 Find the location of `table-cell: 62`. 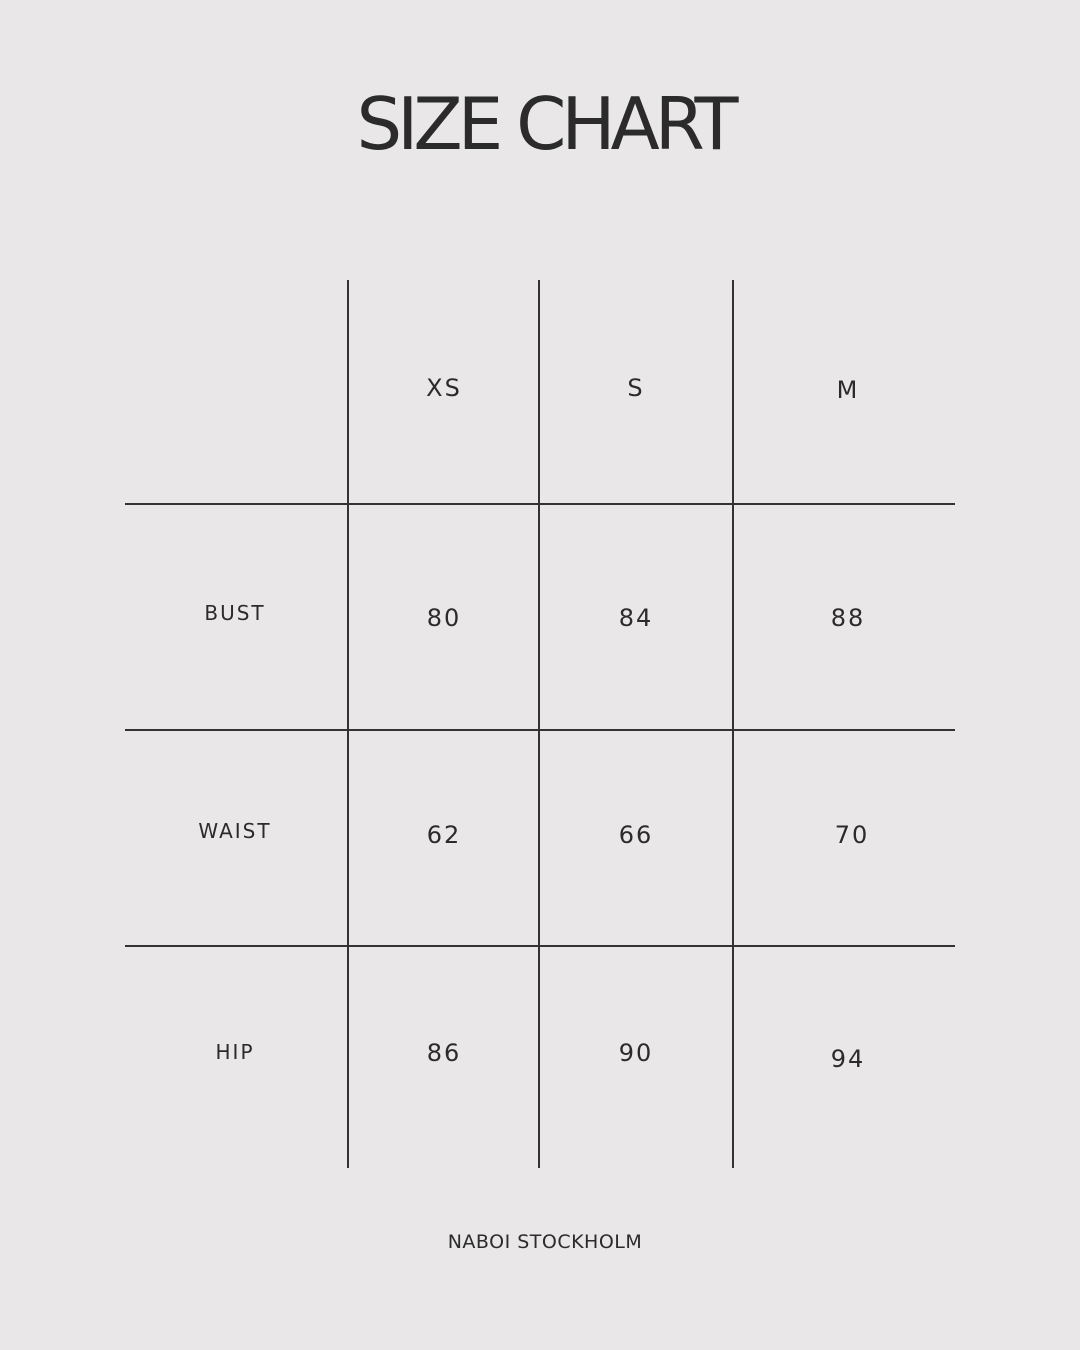

table-cell: 62 is located at coordinates (444, 835).